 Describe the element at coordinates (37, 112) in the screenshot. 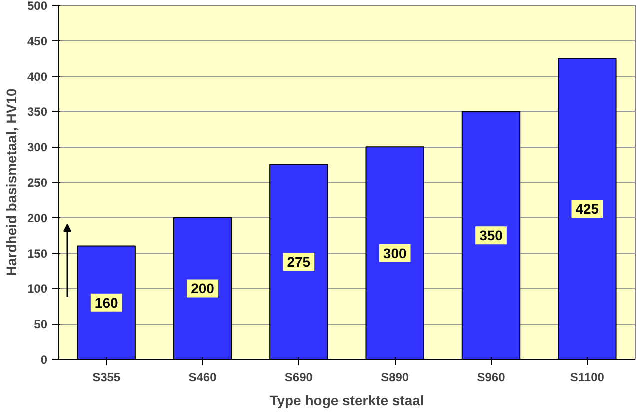

I see `y-tick-label: 350` at that location.